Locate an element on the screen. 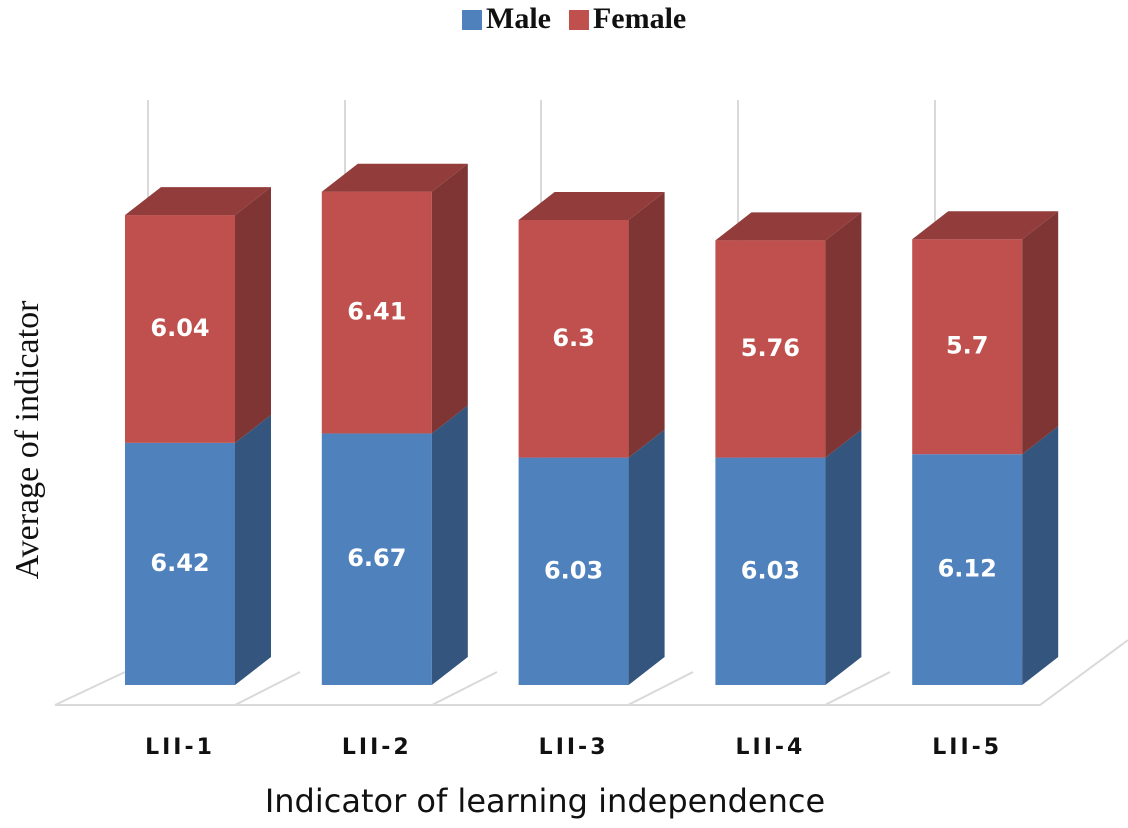 This screenshot has height=828, width=1128. data-label: 6.04 is located at coordinates (179, 328).